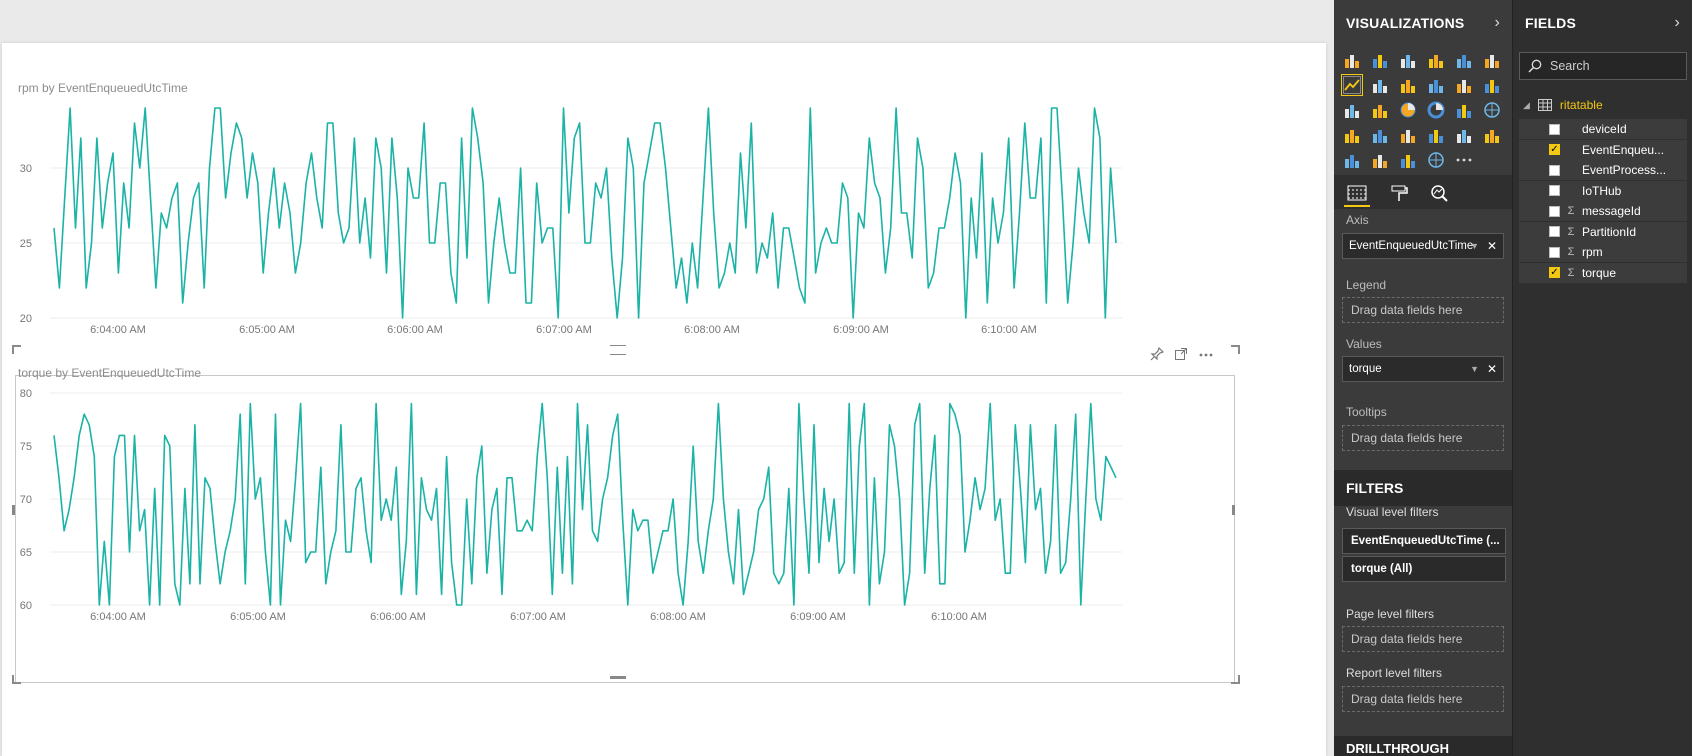 This screenshot has height=756, width=1692. Describe the element at coordinates (1235, 679) in the screenshot. I see `resize-handle-br` at that location.